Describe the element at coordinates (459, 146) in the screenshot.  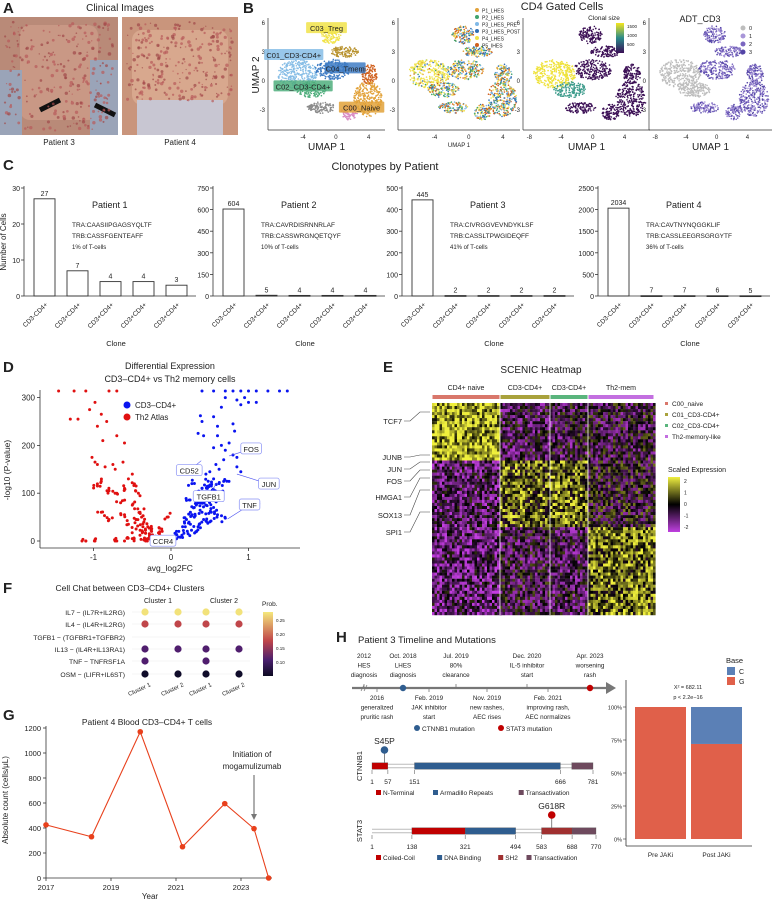
I see `umap-x-label: UMAP 1` at that location.